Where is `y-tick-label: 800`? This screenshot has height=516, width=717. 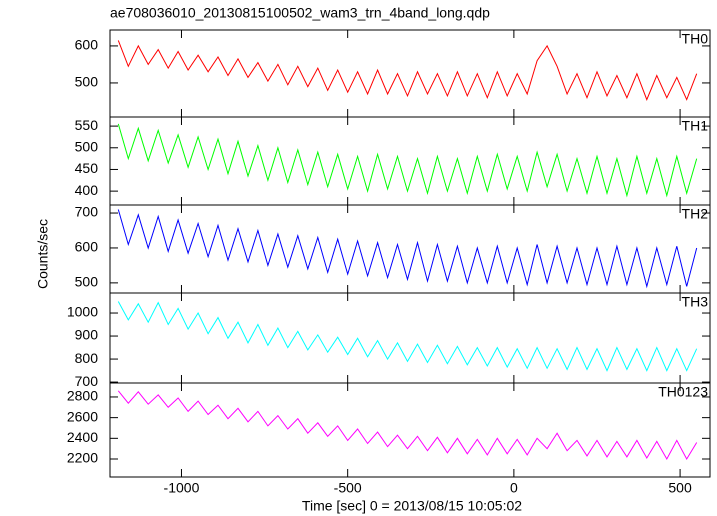 y-tick-label: 800 is located at coordinates (87, 358).